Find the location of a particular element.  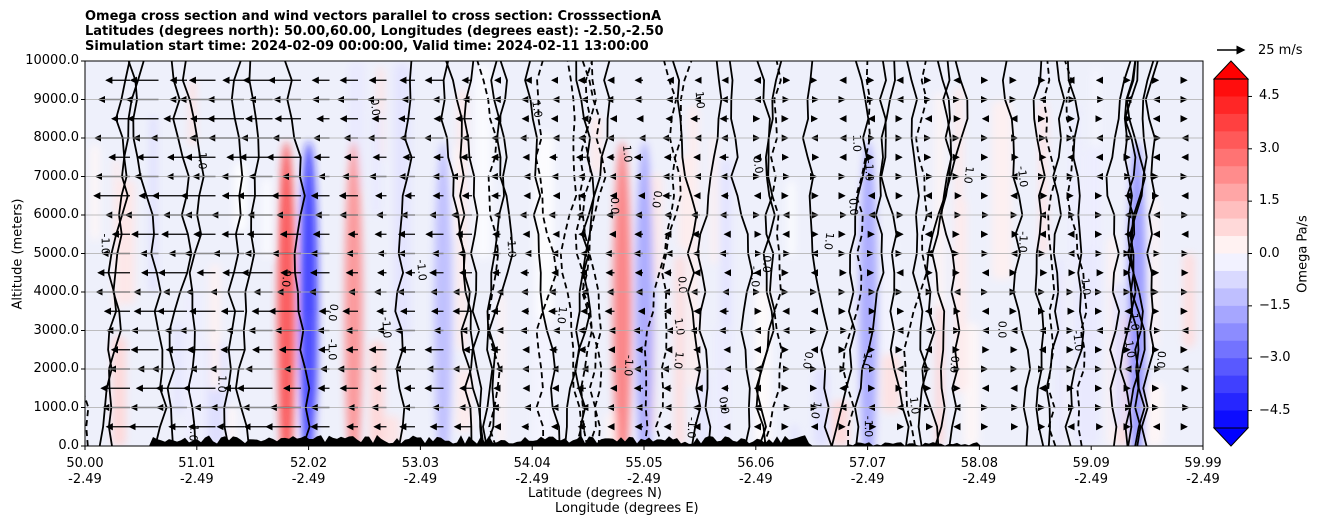

colorbar-tick-label: −3.0 is located at coordinates (1275, 358).